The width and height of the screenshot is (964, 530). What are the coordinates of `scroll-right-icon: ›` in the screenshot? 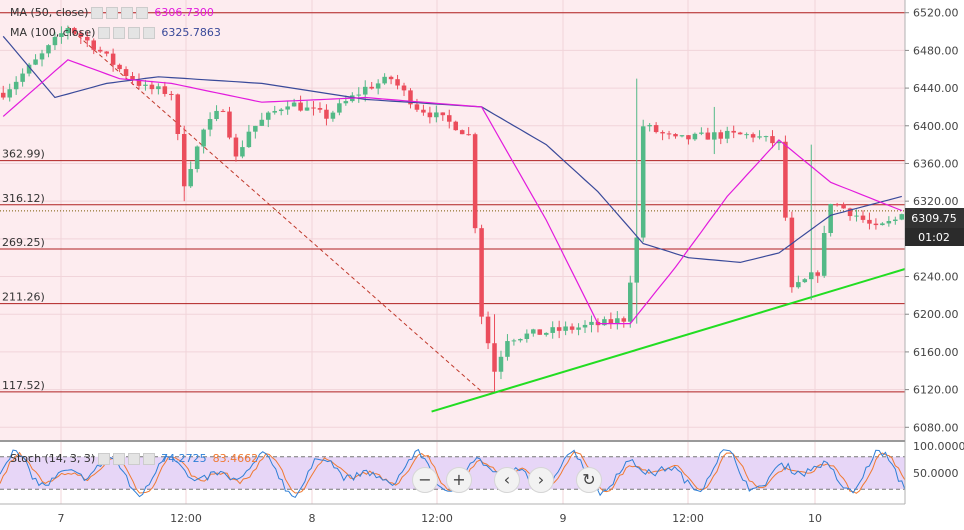 It's located at (541, 480).